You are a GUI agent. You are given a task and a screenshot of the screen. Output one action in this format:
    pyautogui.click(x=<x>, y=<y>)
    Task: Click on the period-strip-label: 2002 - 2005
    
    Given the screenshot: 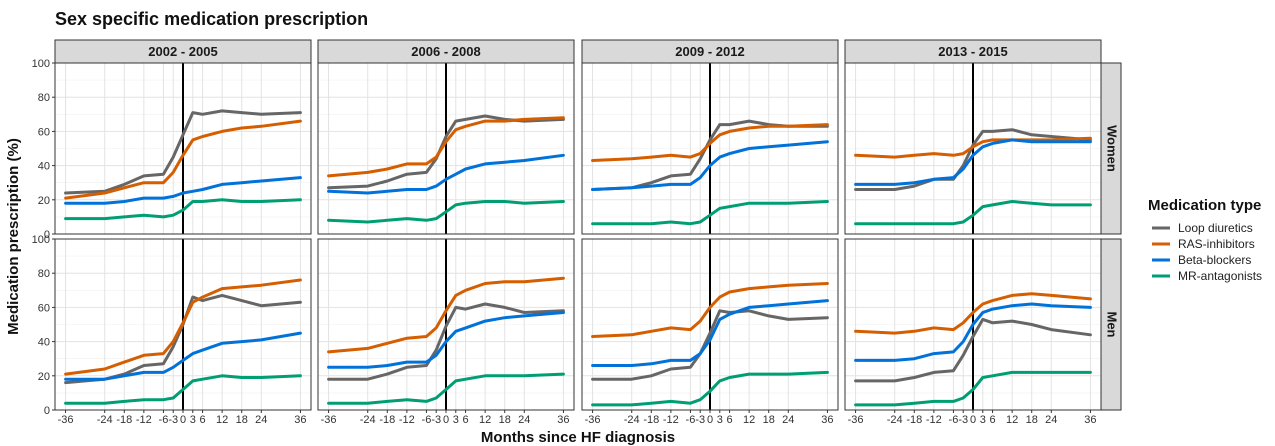 What is the action you would take?
    pyautogui.click(x=182, y=51)
    